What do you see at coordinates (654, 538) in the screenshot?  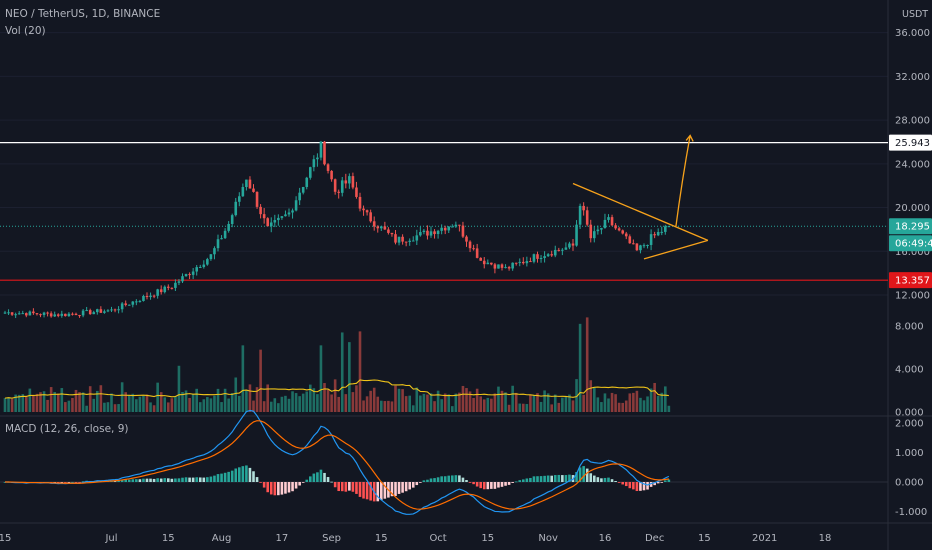 I see `time-tick-label: Dec` at bounding box center [654, 538].